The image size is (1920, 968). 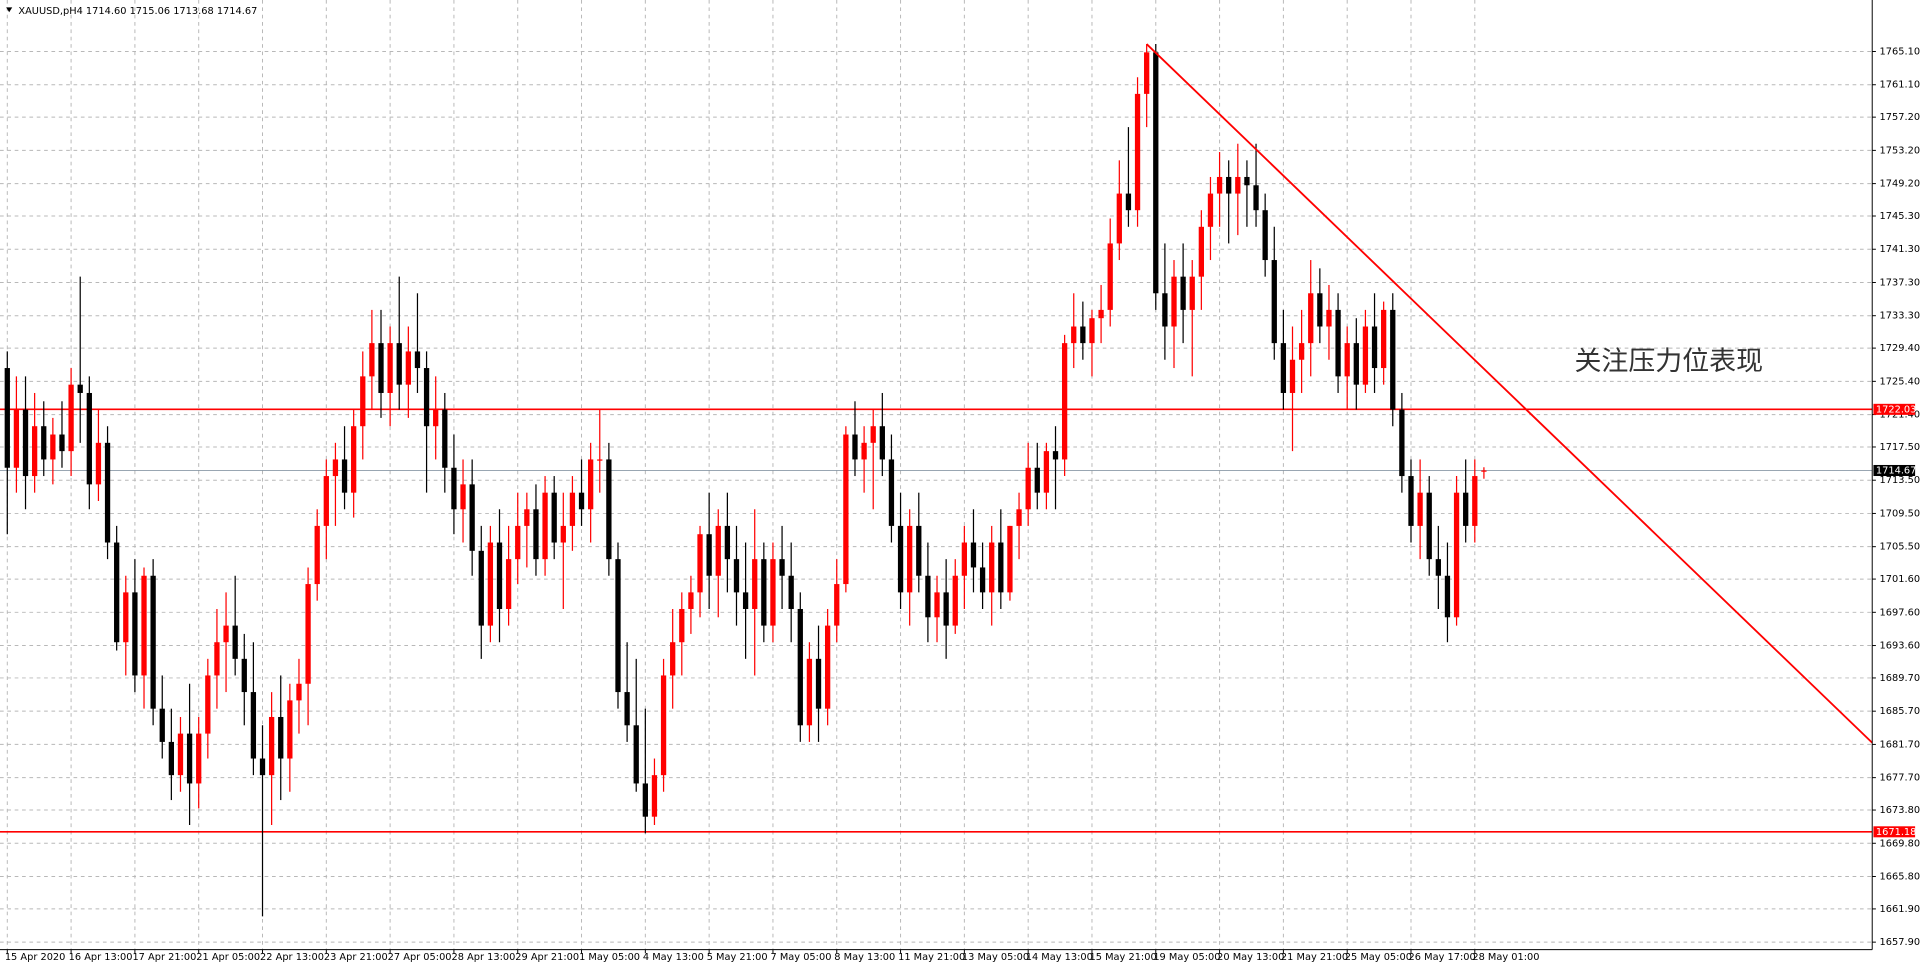 What do you see at coordinates (228, 957) in the screenshot?
I see `x-tick-label: 21 Apr 05:00` at bounding box center [228, 957].